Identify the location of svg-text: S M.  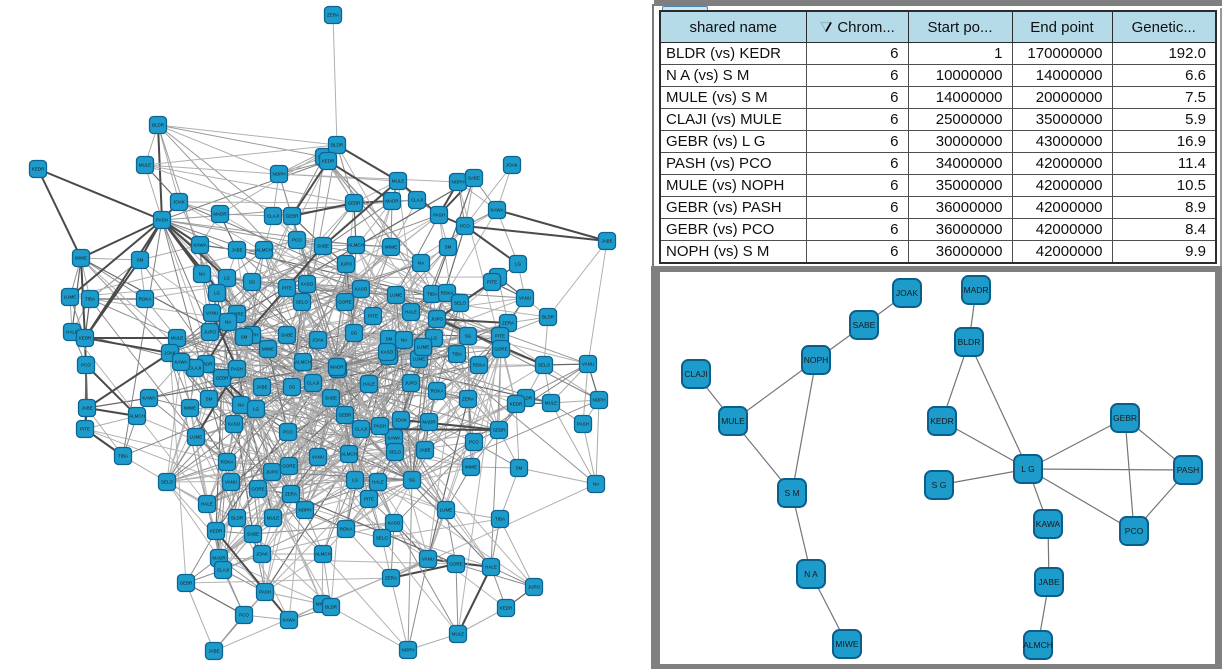
(791, 493).